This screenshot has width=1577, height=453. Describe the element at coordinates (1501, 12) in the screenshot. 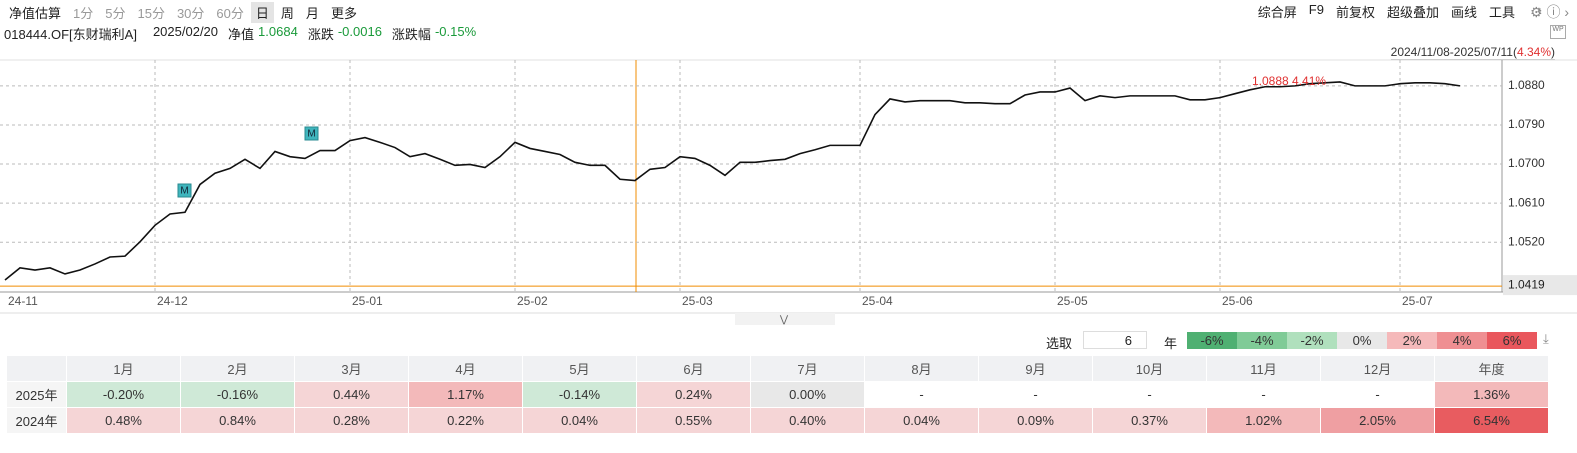

I see `tool-button: 工具` at that location.